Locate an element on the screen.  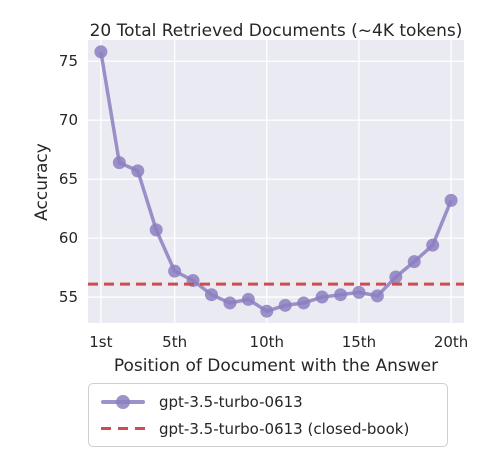
x-axis-label: Position of Document with the Answer is located at coordinates (276, 366).